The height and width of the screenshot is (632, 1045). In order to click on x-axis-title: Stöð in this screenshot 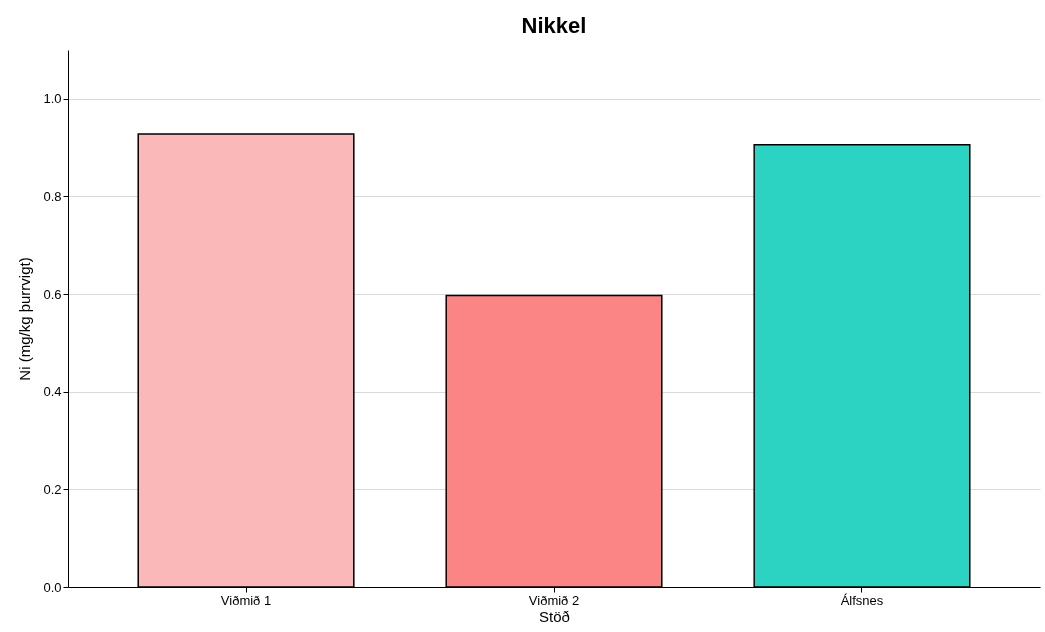, I will do `click(554, 616)`.